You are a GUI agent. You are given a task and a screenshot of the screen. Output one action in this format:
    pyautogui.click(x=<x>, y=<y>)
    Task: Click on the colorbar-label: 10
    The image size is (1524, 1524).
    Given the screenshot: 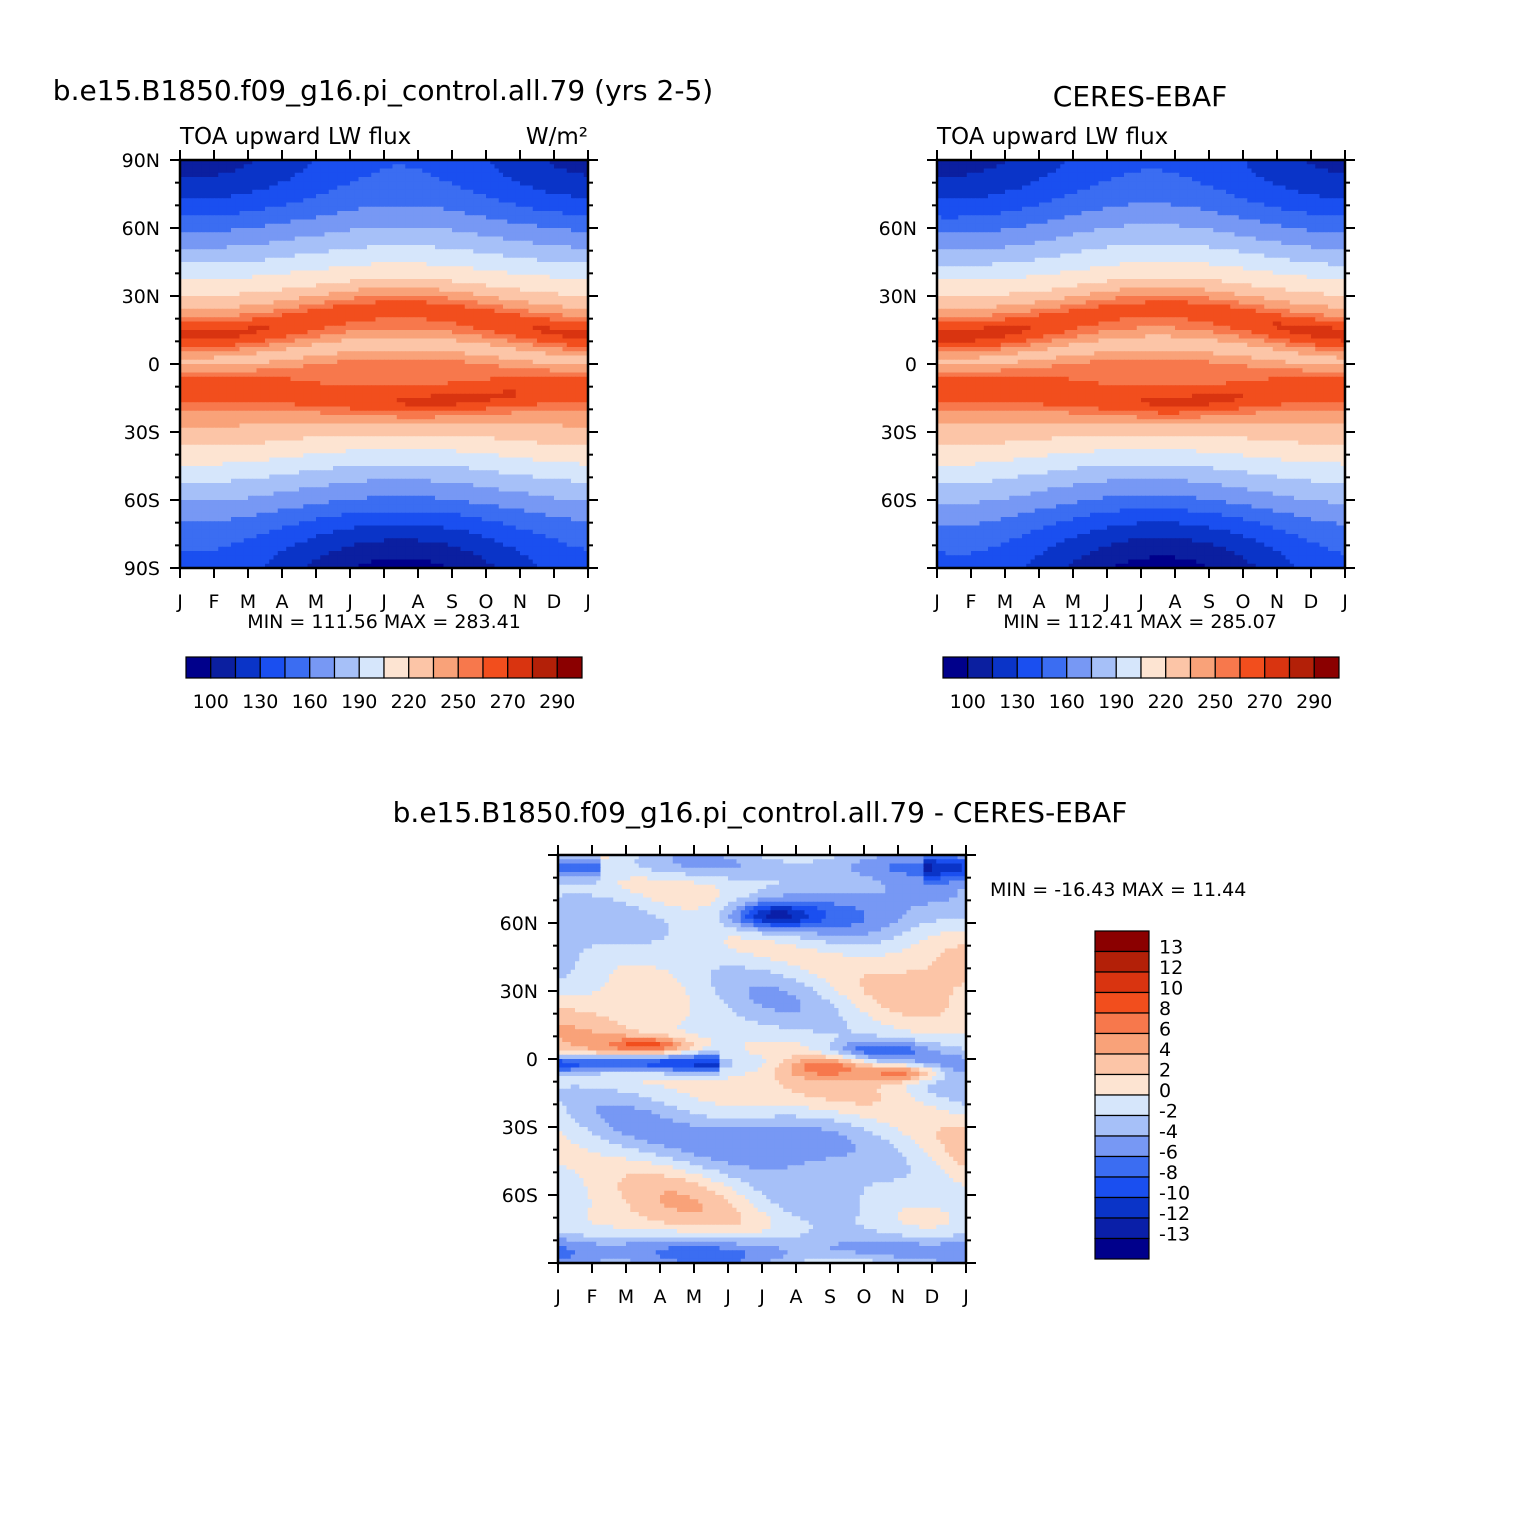 What is the action you would take?
    pyautogui.click(x=1171, y=989)
    